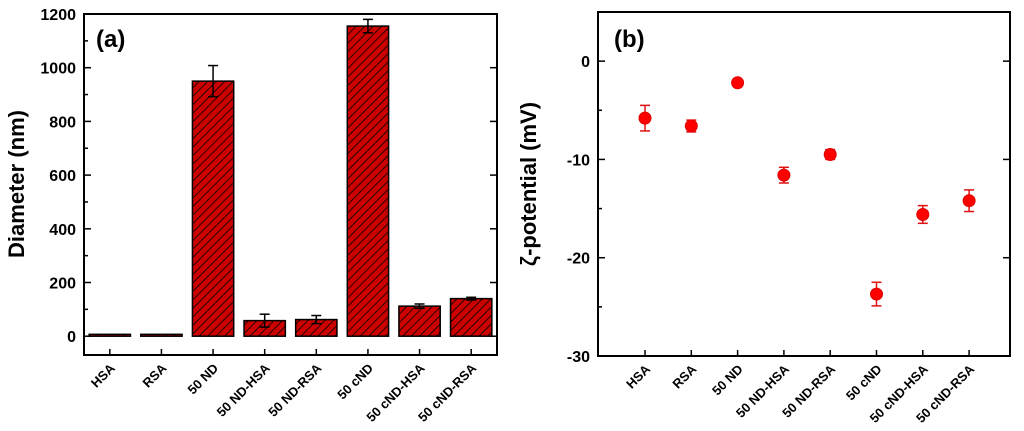  Describe the element at coordinates (103, 375) in the screenshot. I see `panel-a-x-tick-label: HSA` at that location.